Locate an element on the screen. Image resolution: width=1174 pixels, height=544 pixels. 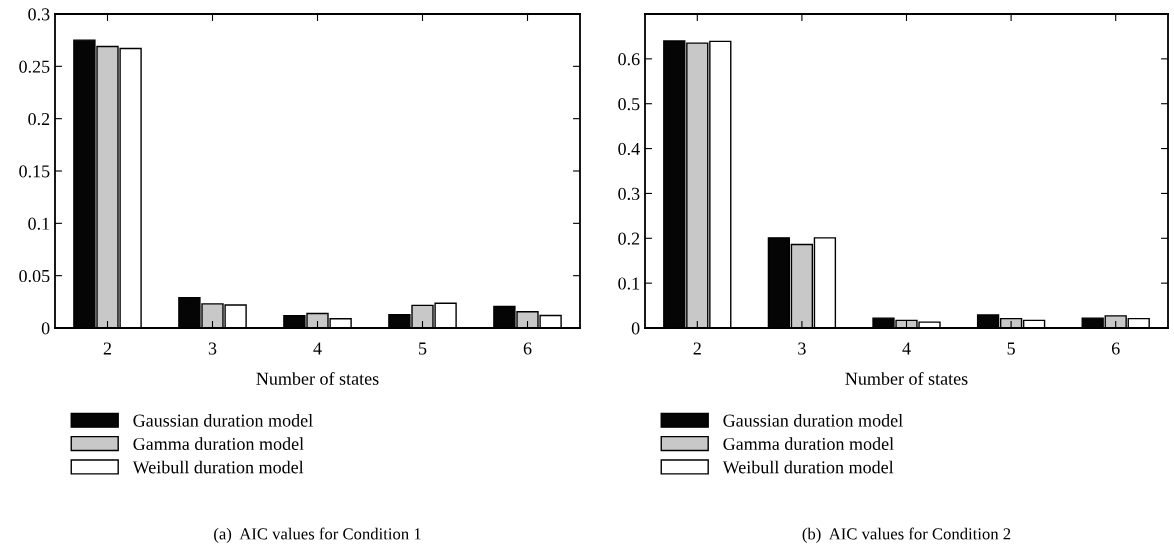
text: (b) AIC values for Condition 2 is located at coordinates (906, 535).